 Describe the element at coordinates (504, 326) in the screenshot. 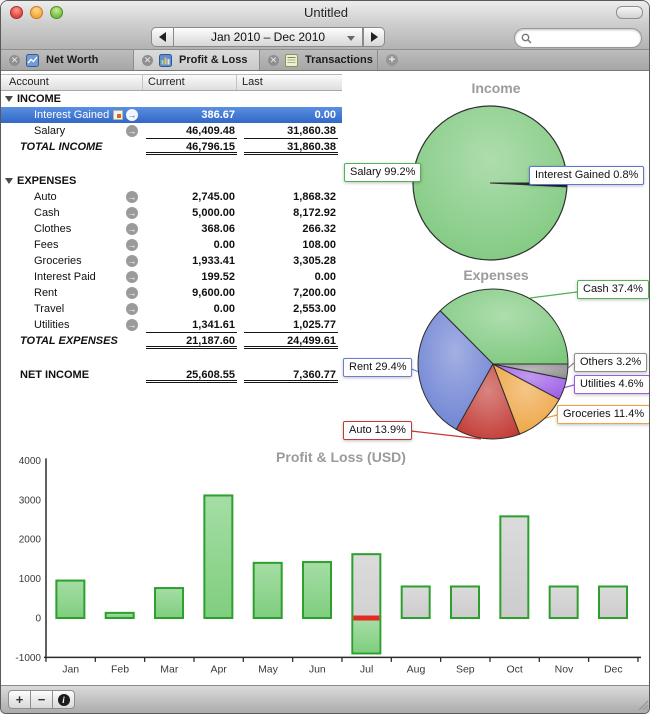

I see `pie-slice-cash` at that location.